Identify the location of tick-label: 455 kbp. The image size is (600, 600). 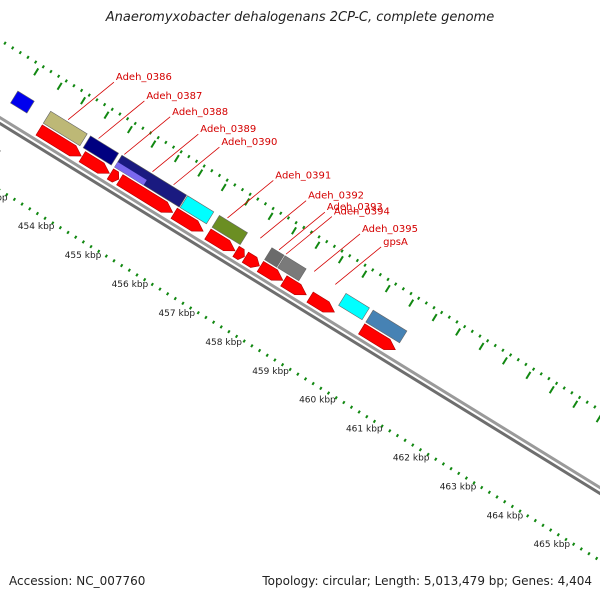
(83, 256).